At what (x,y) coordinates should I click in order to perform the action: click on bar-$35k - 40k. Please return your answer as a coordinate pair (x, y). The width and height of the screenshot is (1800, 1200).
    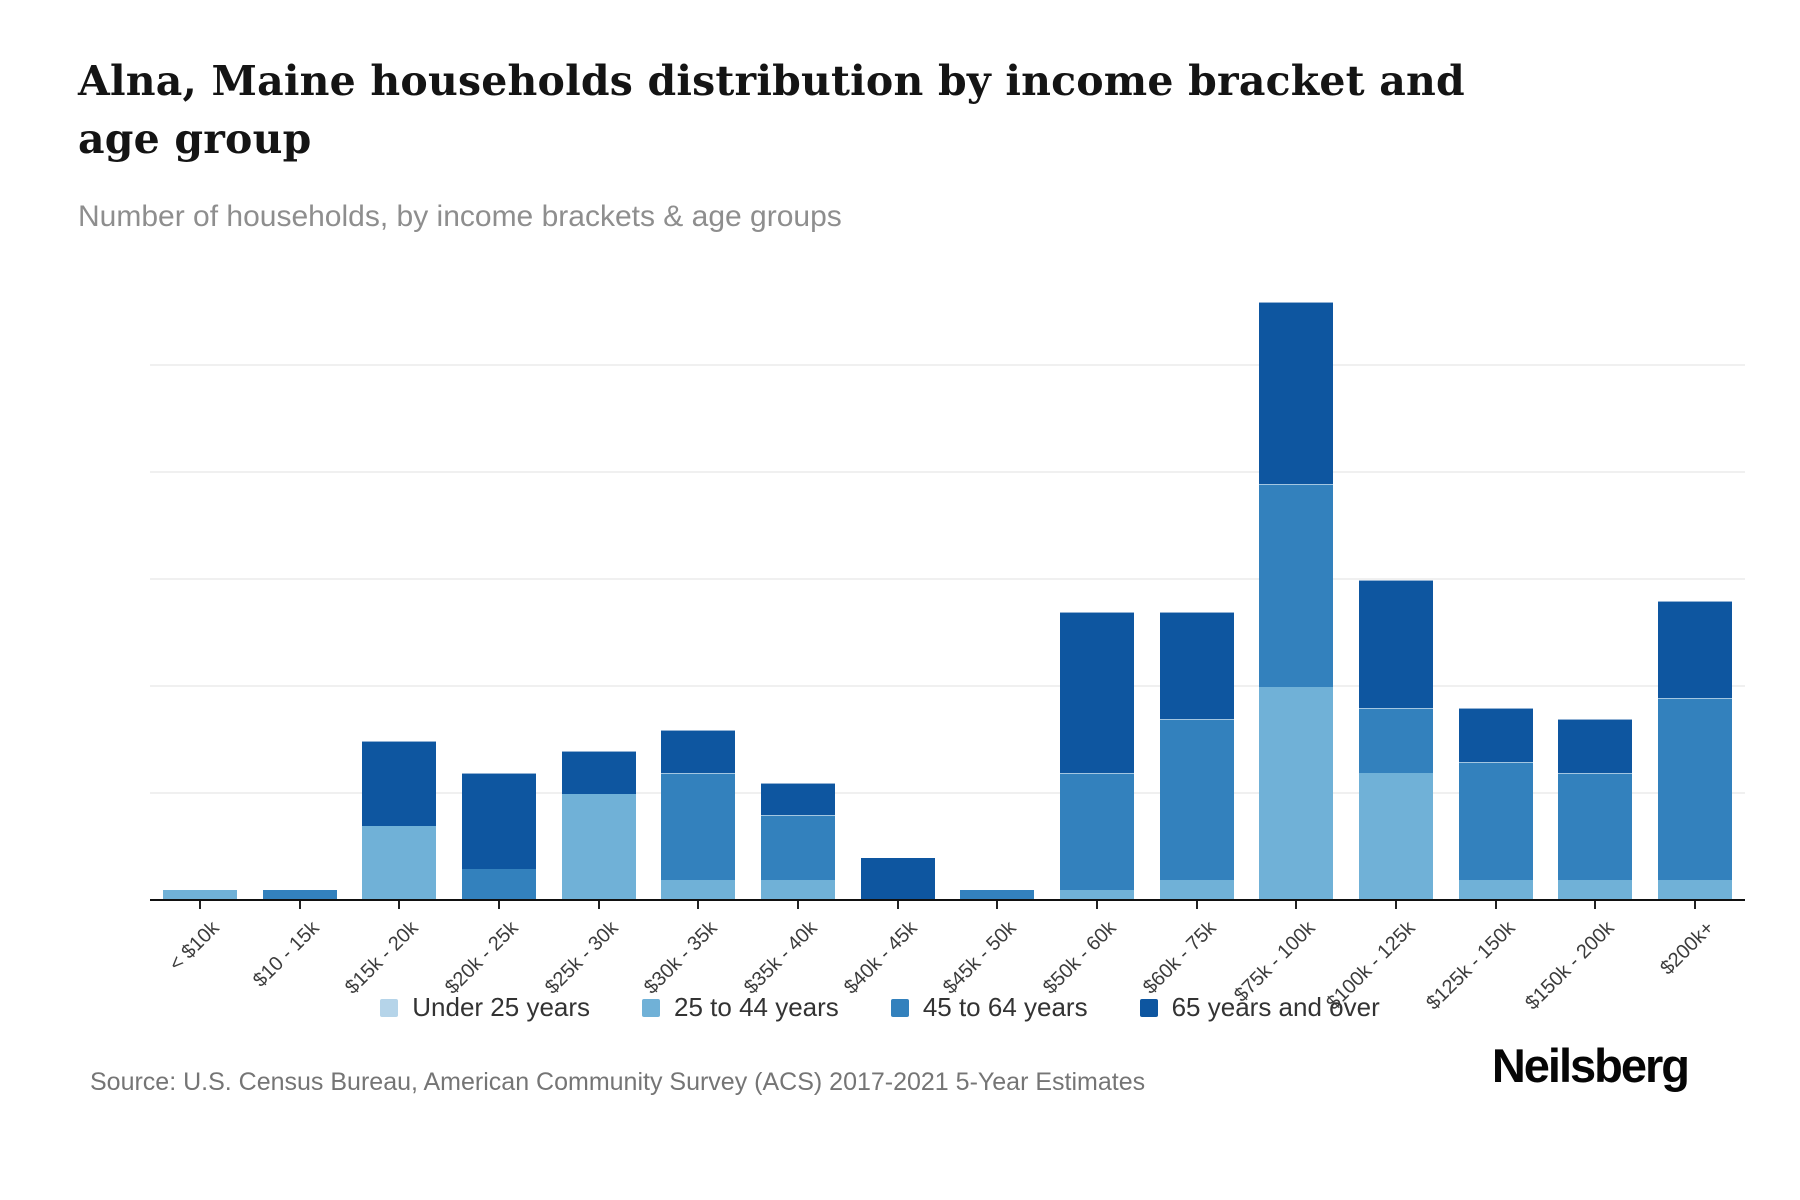
    Looking at the image, I should click on (797, 842).